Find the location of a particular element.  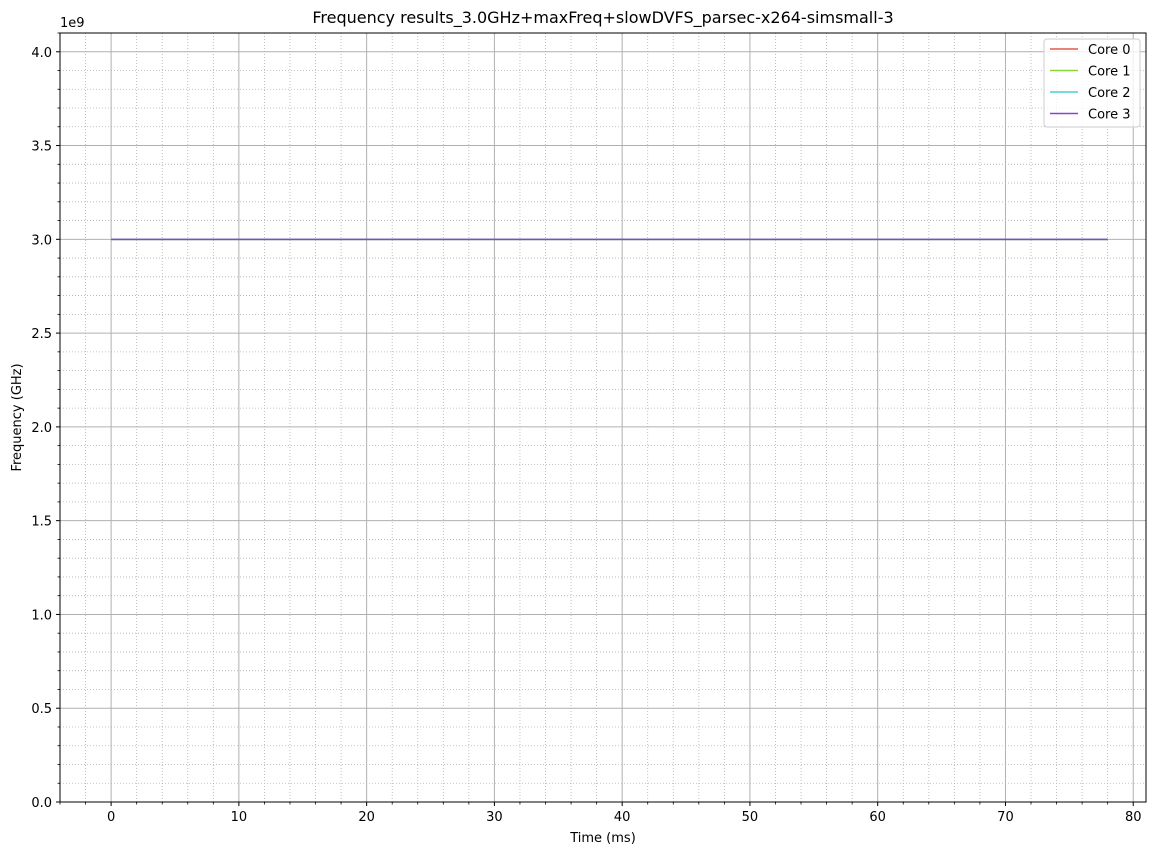

y-tick-label: 3.5 is located at coordinates (41, 147).